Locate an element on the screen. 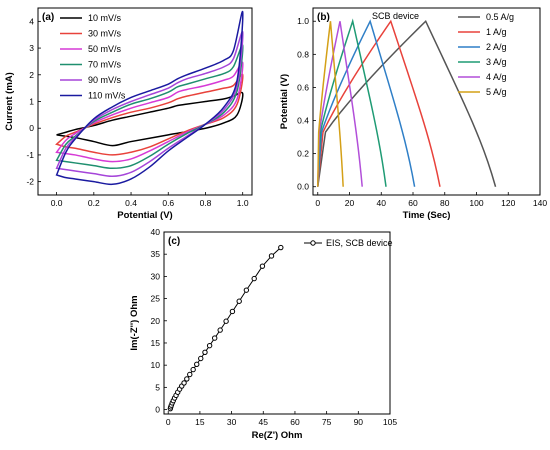  y-tick-label: 0.8 is located at coordinates (303, 54).